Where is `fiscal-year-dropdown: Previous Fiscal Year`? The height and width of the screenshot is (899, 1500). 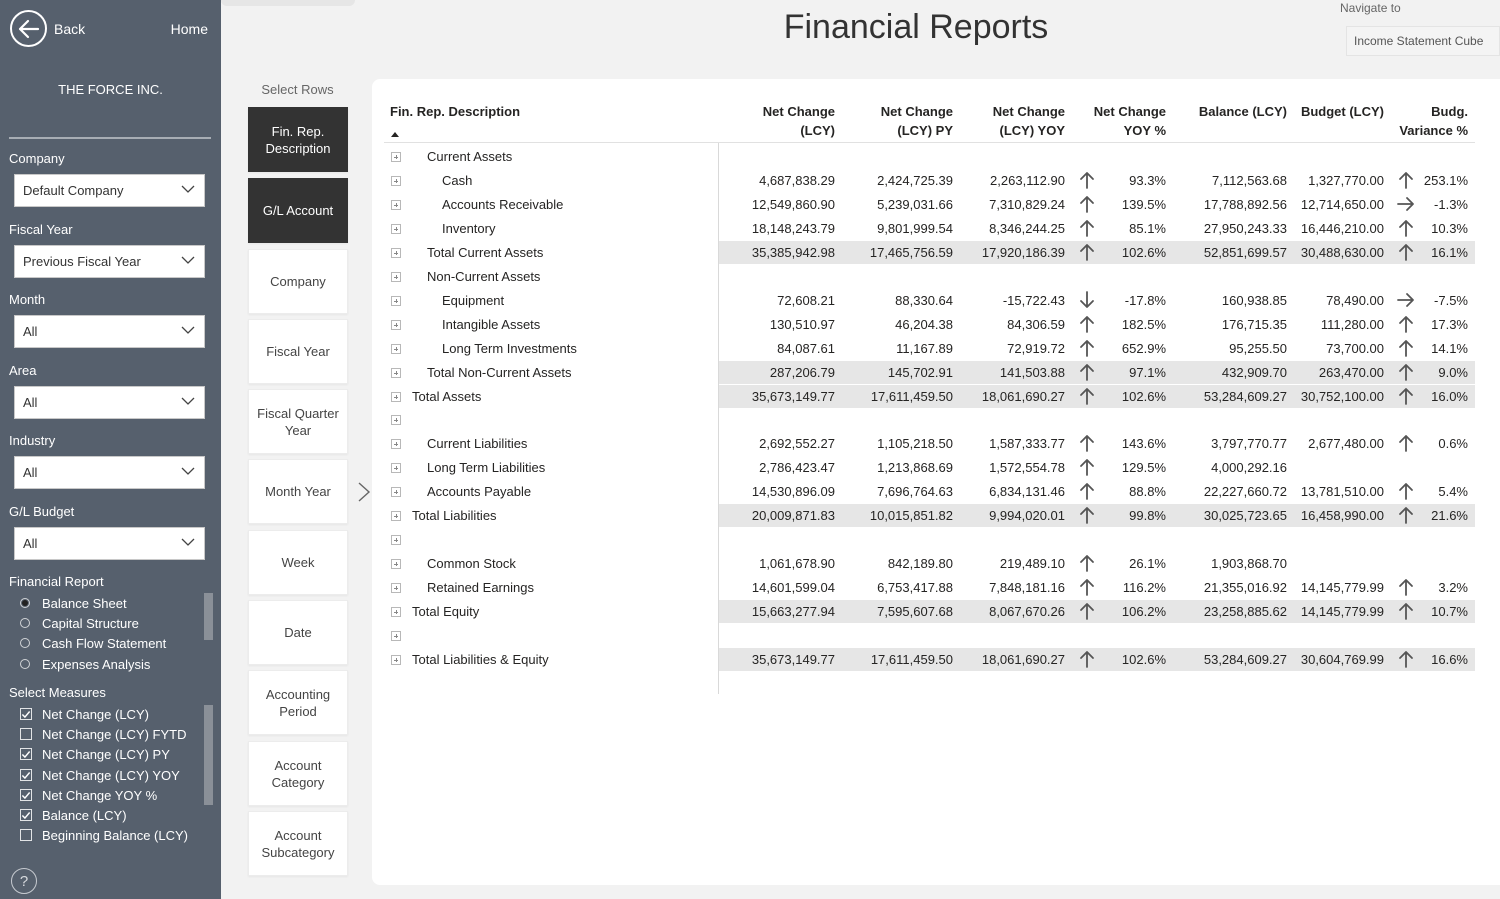
fiscal-year-dropdown: Previous Fiscal Year is located at coordinates (109, 261).